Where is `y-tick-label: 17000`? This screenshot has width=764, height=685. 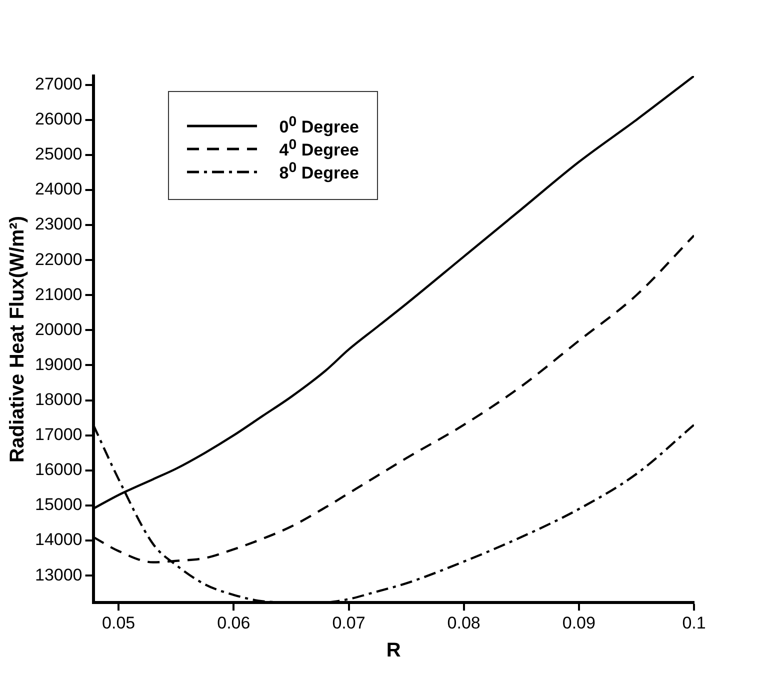 y-tick-label: 17000 is located at coordinates (58, 434).